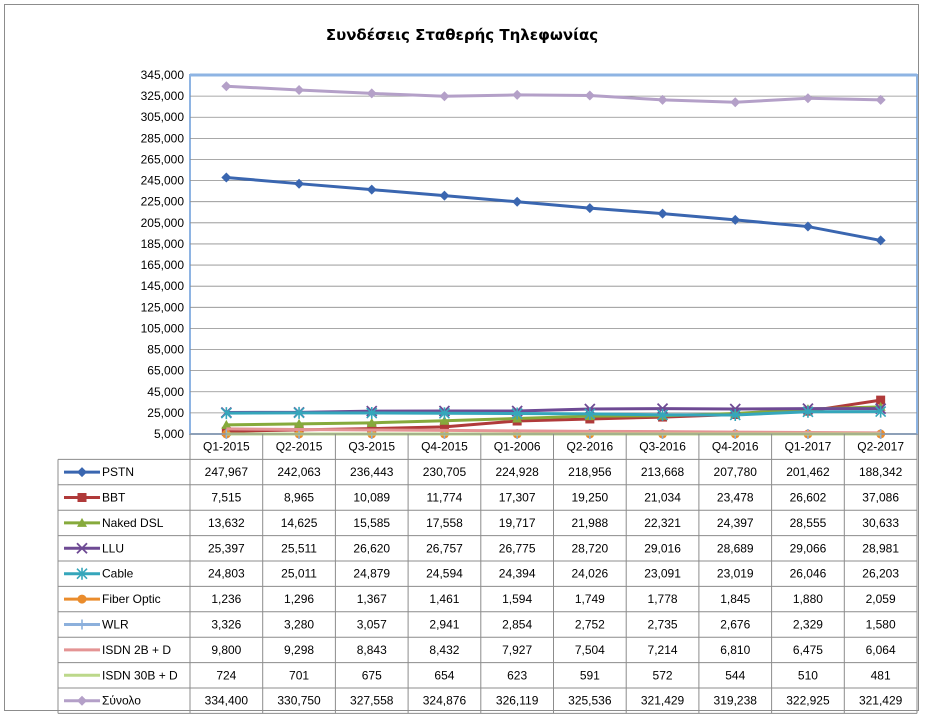  Describe the element at coordinates (808, 523) in the screenshot. I see `data-label: 28,555` at that location.